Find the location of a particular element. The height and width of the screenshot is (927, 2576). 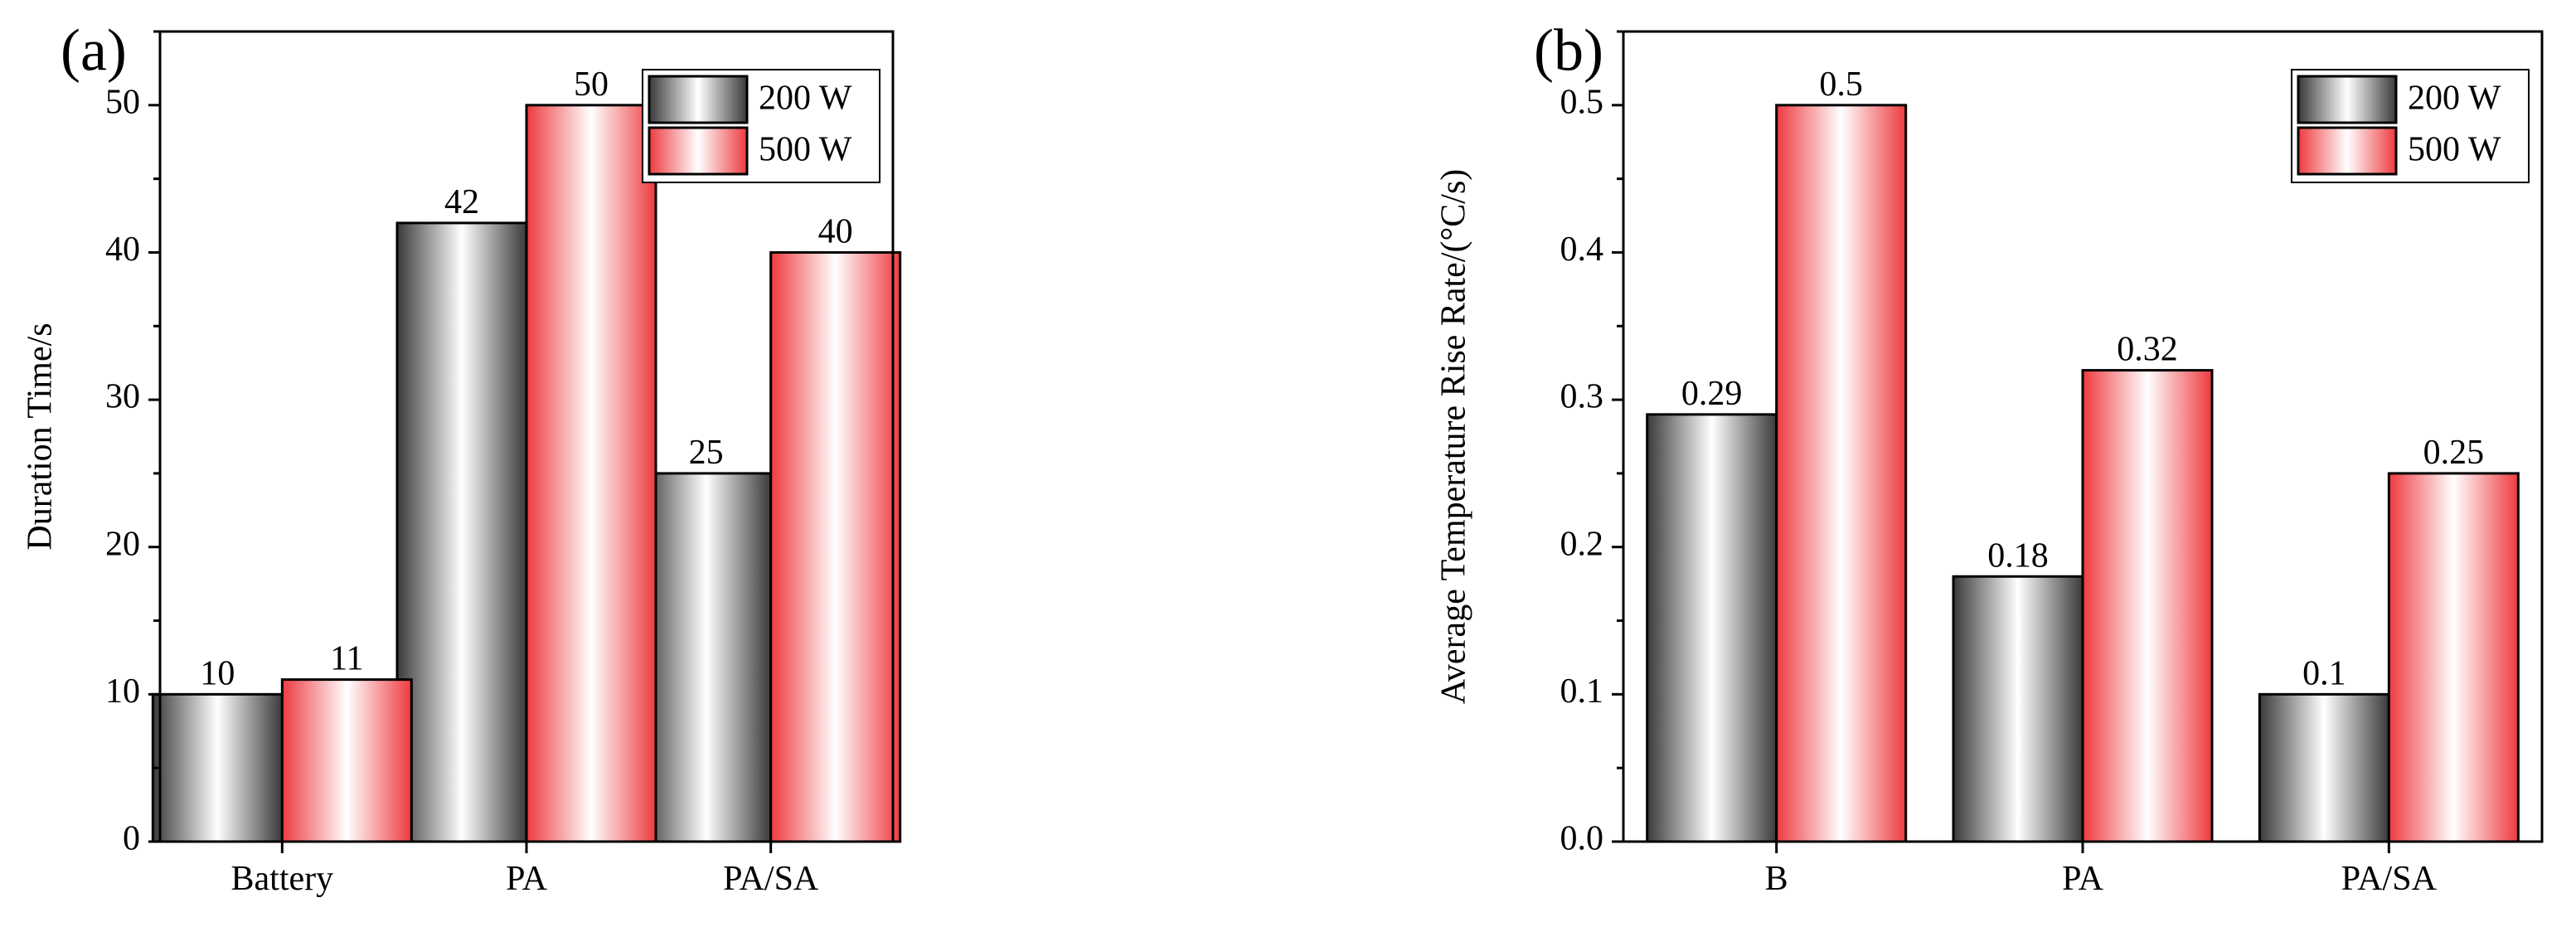

y-tick-label: 50 is located at coordinates (122, 102).